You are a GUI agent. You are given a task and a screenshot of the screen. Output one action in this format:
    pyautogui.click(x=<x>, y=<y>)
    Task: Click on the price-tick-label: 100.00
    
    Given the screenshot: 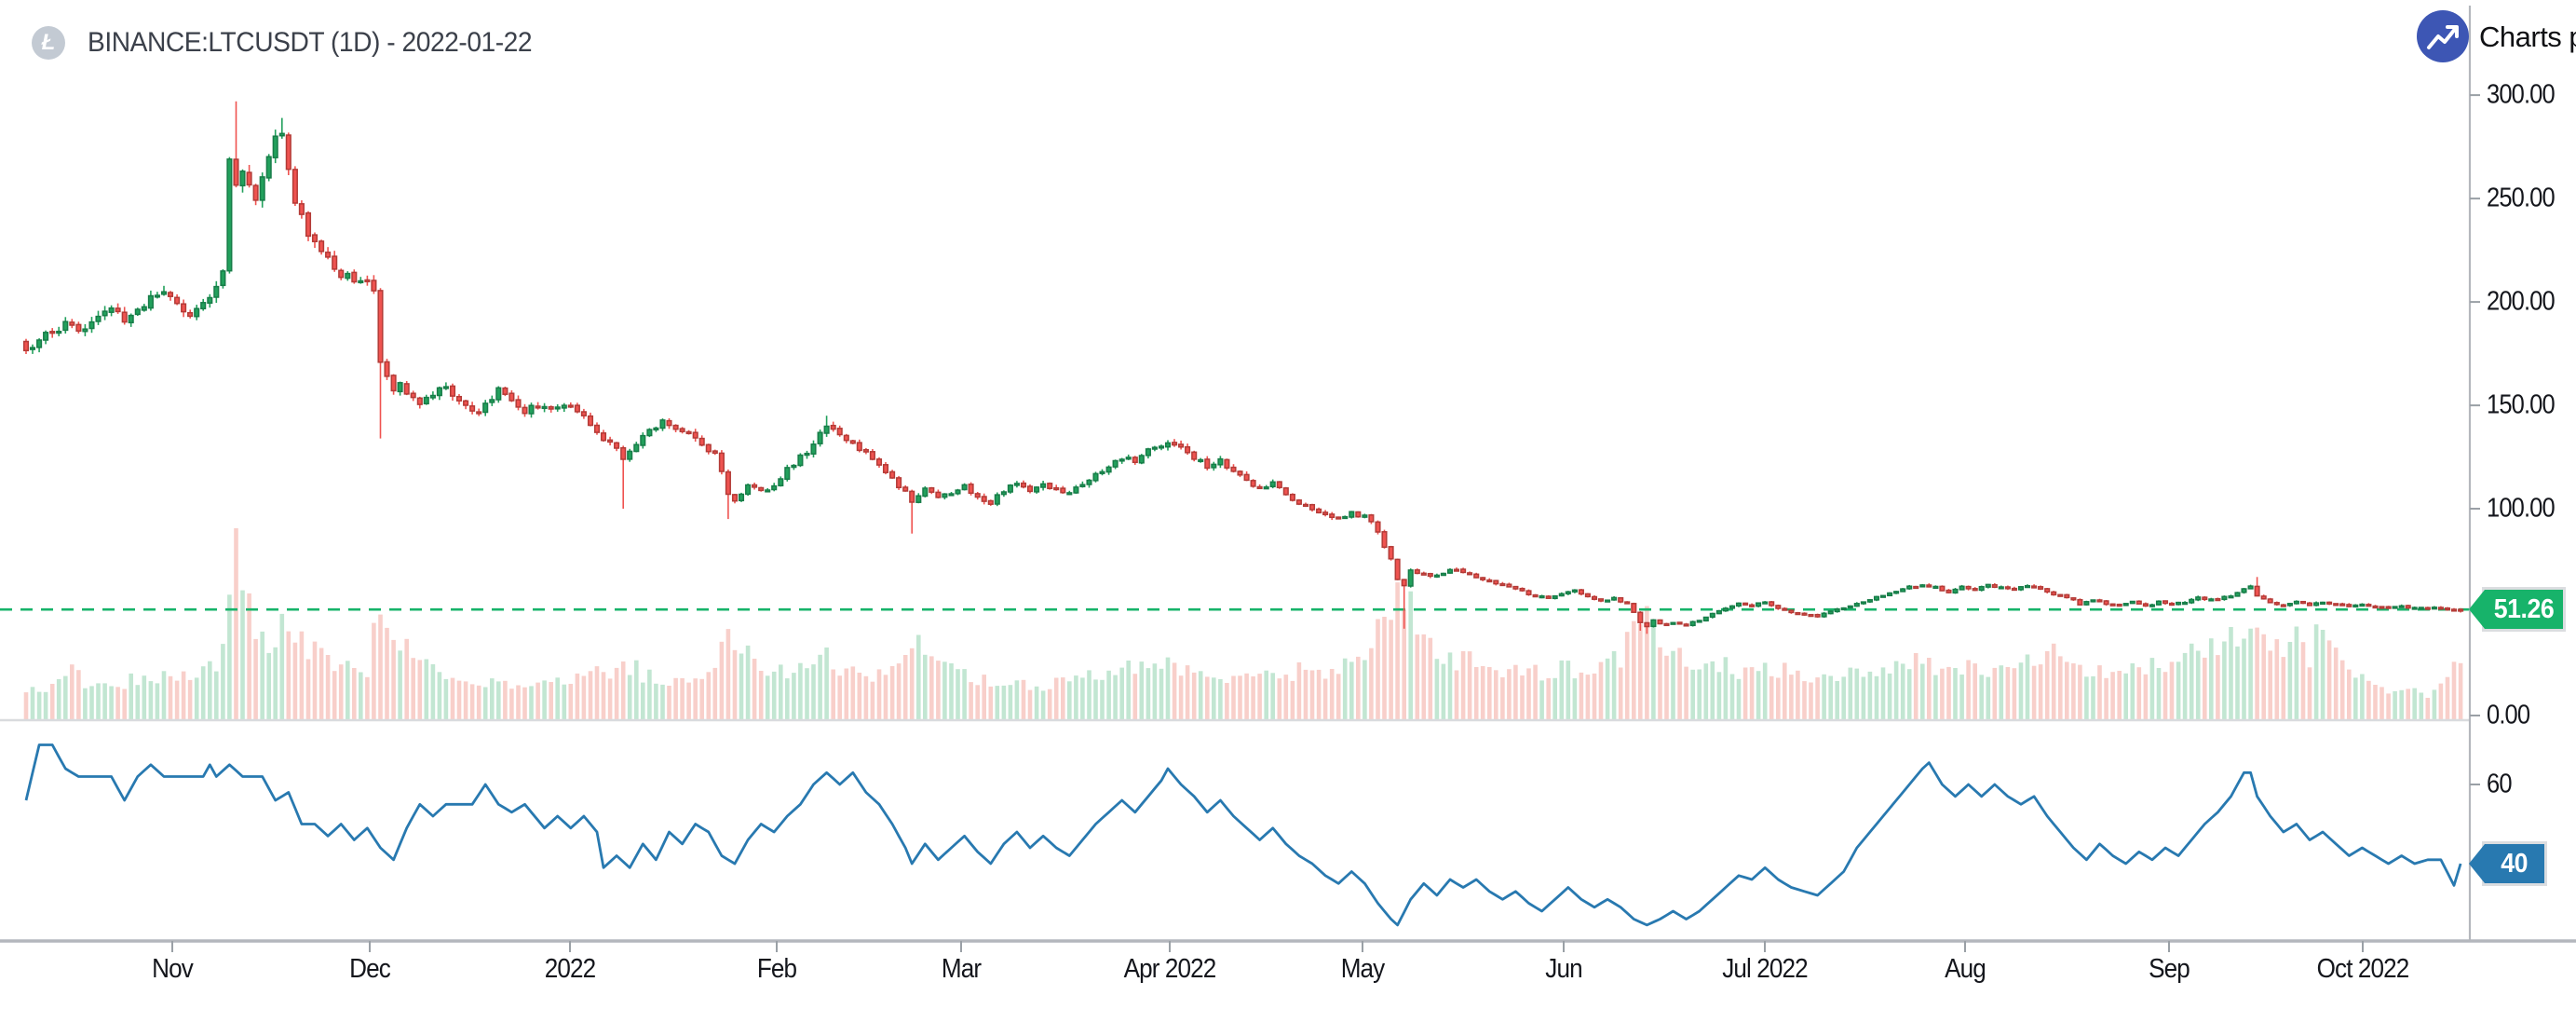 What is the action you would take?
    pyautogui.click(x=2521, y=508)
    